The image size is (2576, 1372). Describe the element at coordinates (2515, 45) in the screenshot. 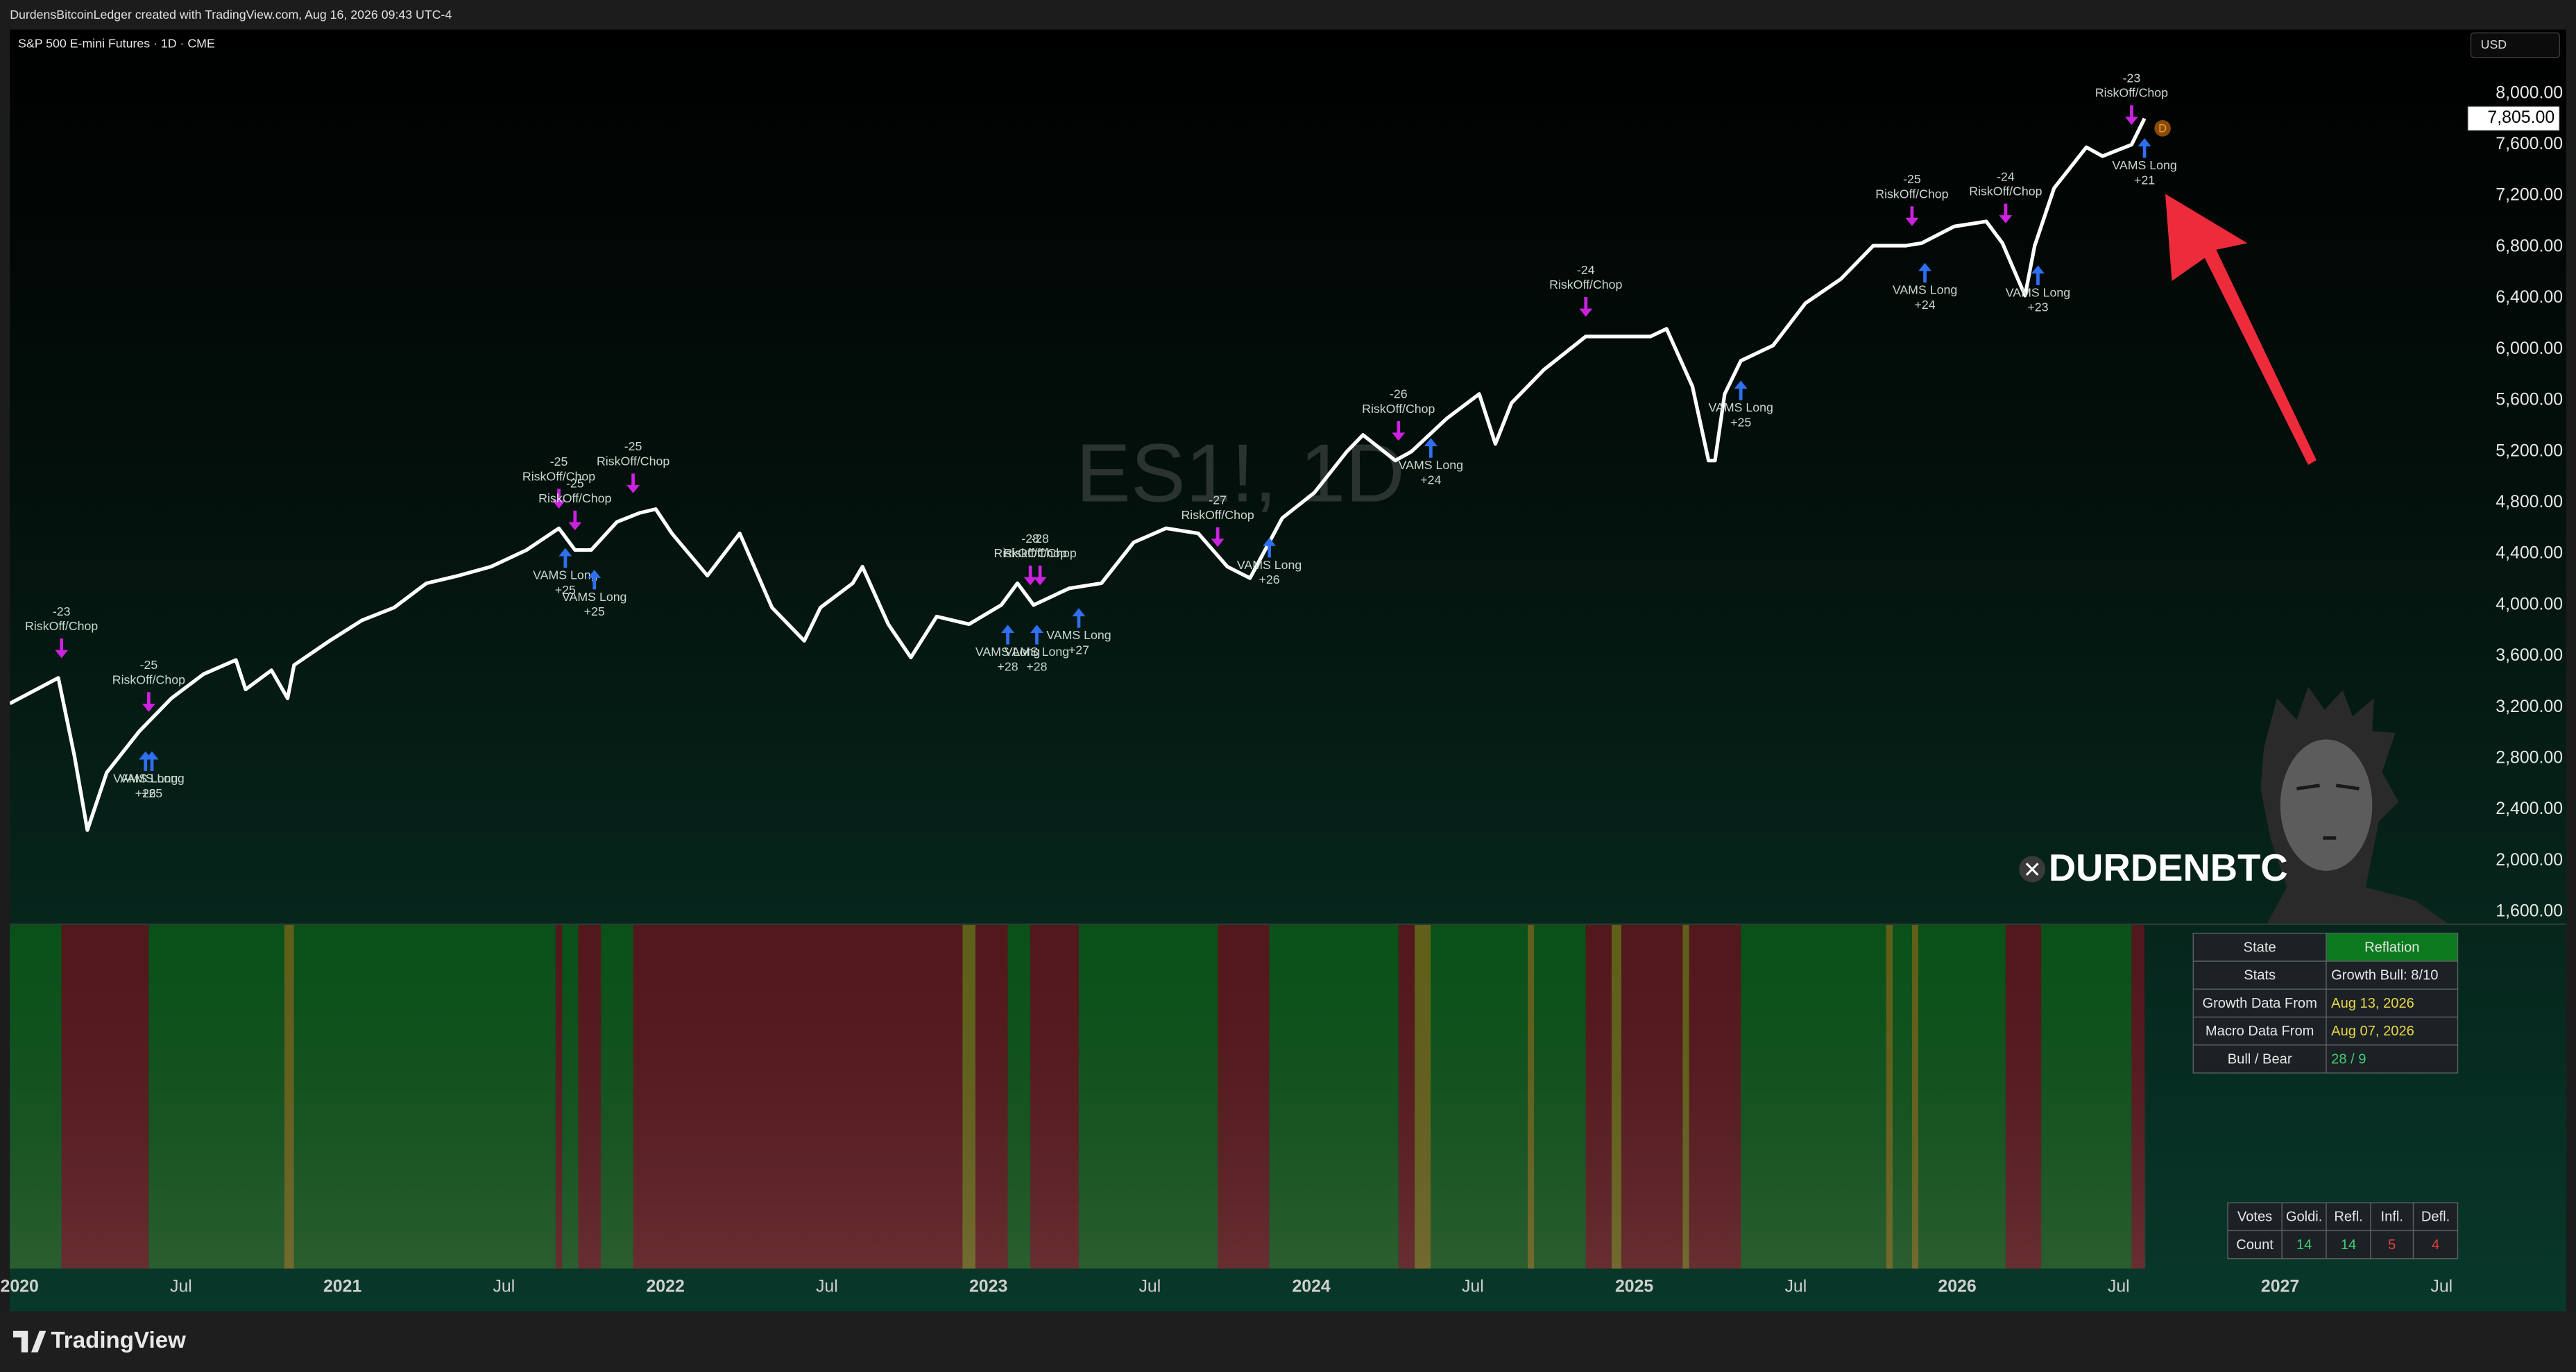

I see `currency-box` at that location.